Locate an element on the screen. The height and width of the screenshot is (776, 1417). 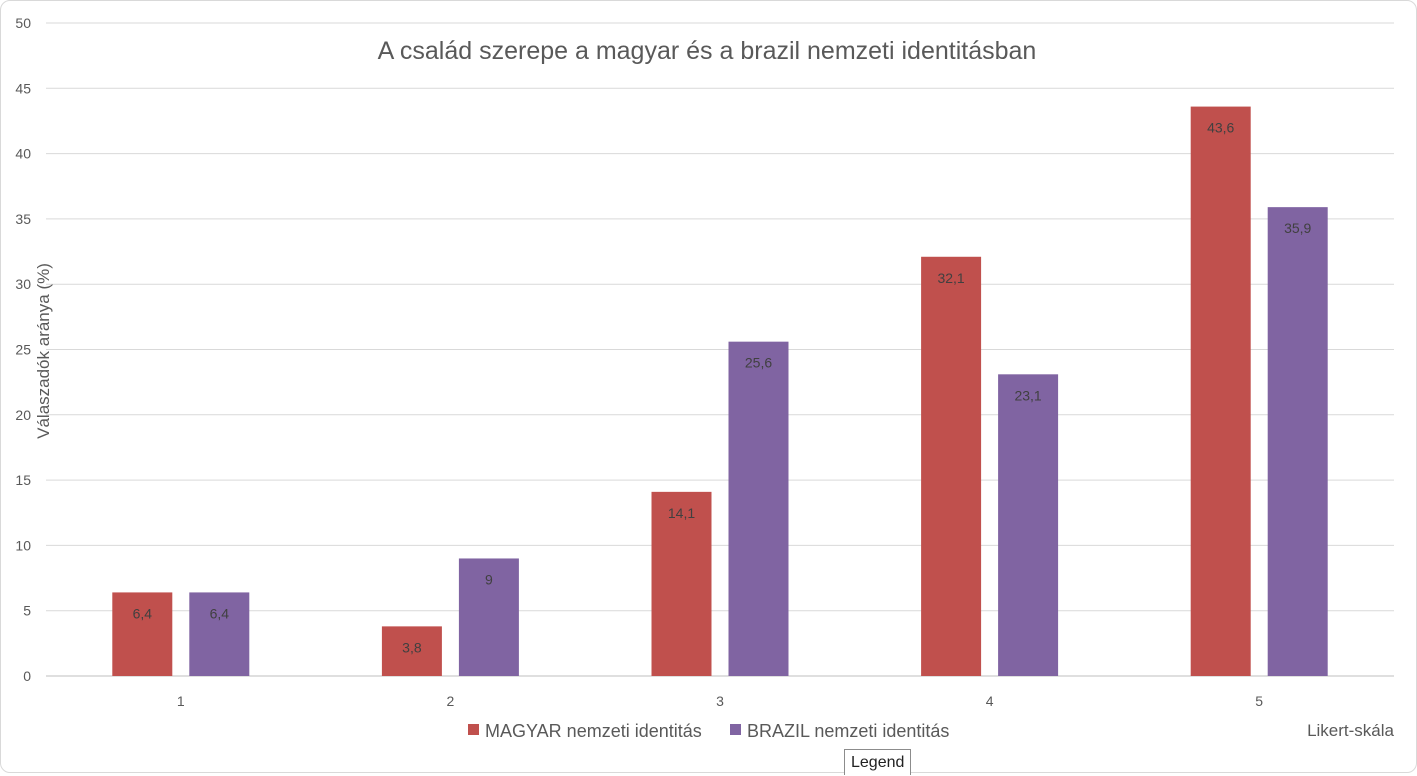
data-label: 35,9 is located at coordinates (1297, 228).